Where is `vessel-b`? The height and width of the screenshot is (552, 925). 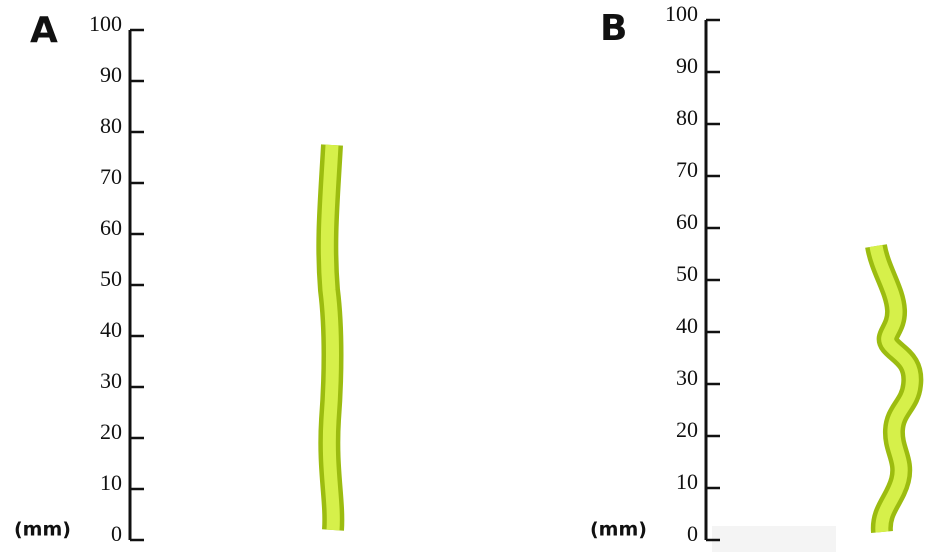
vessel-b is located at coordinates (894, 388).